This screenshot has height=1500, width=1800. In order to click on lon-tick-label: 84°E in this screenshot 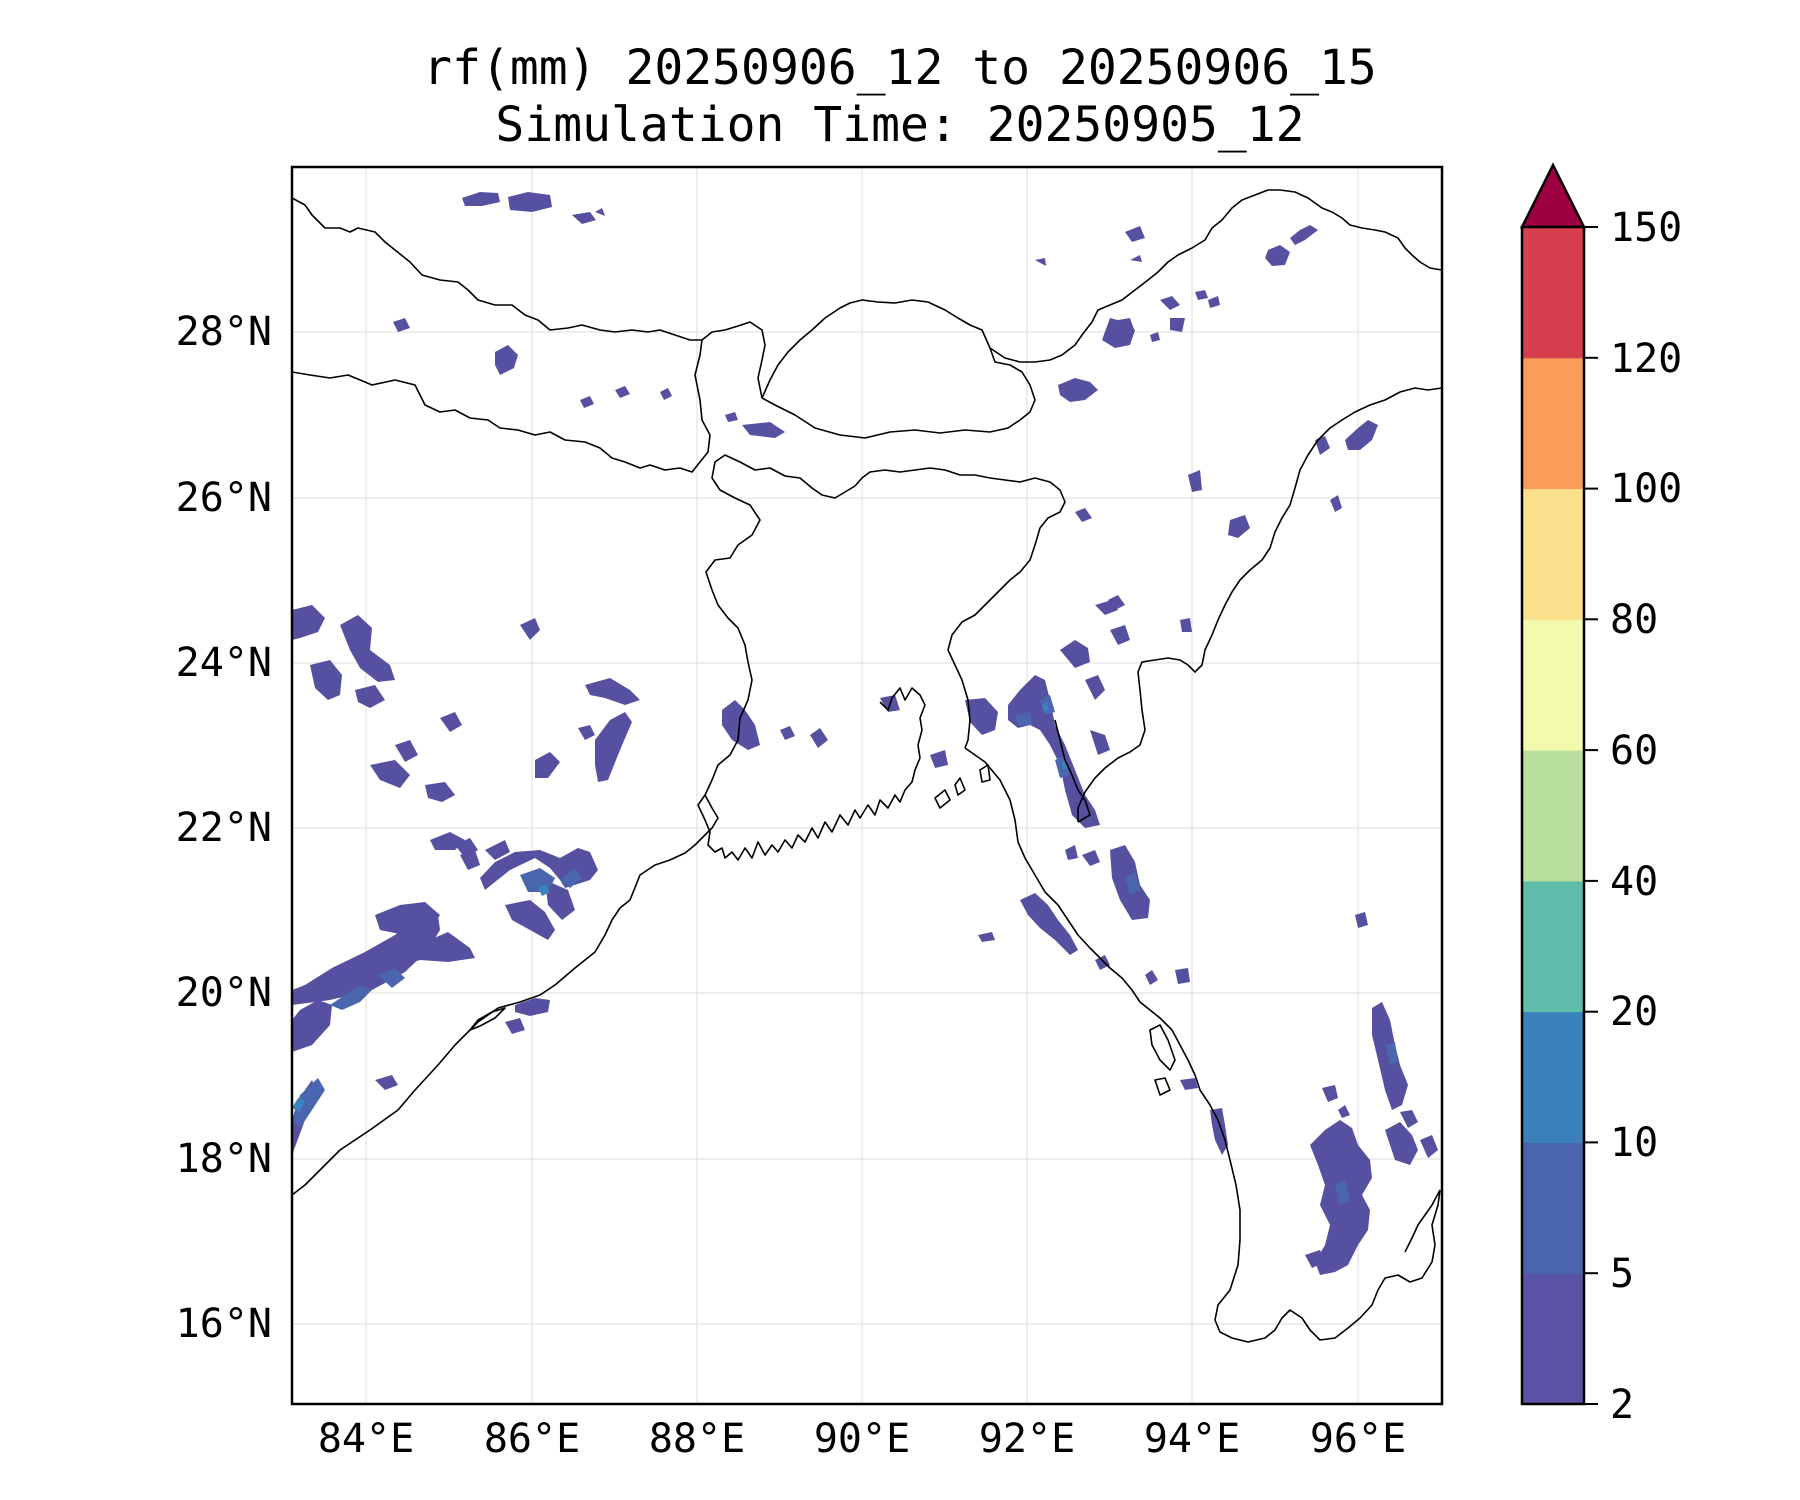, I will do `click(366, 1439)`.